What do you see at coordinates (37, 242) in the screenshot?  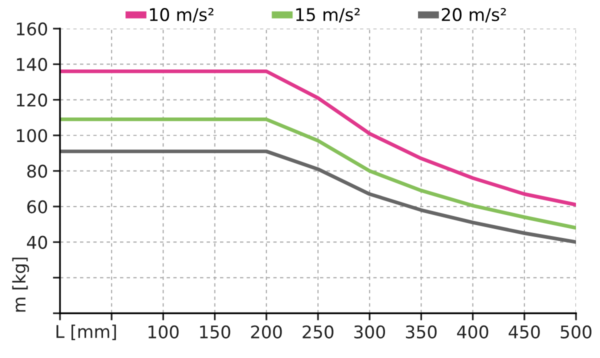 I see `y-tick-label: 40` at bounding box center [37, 242].